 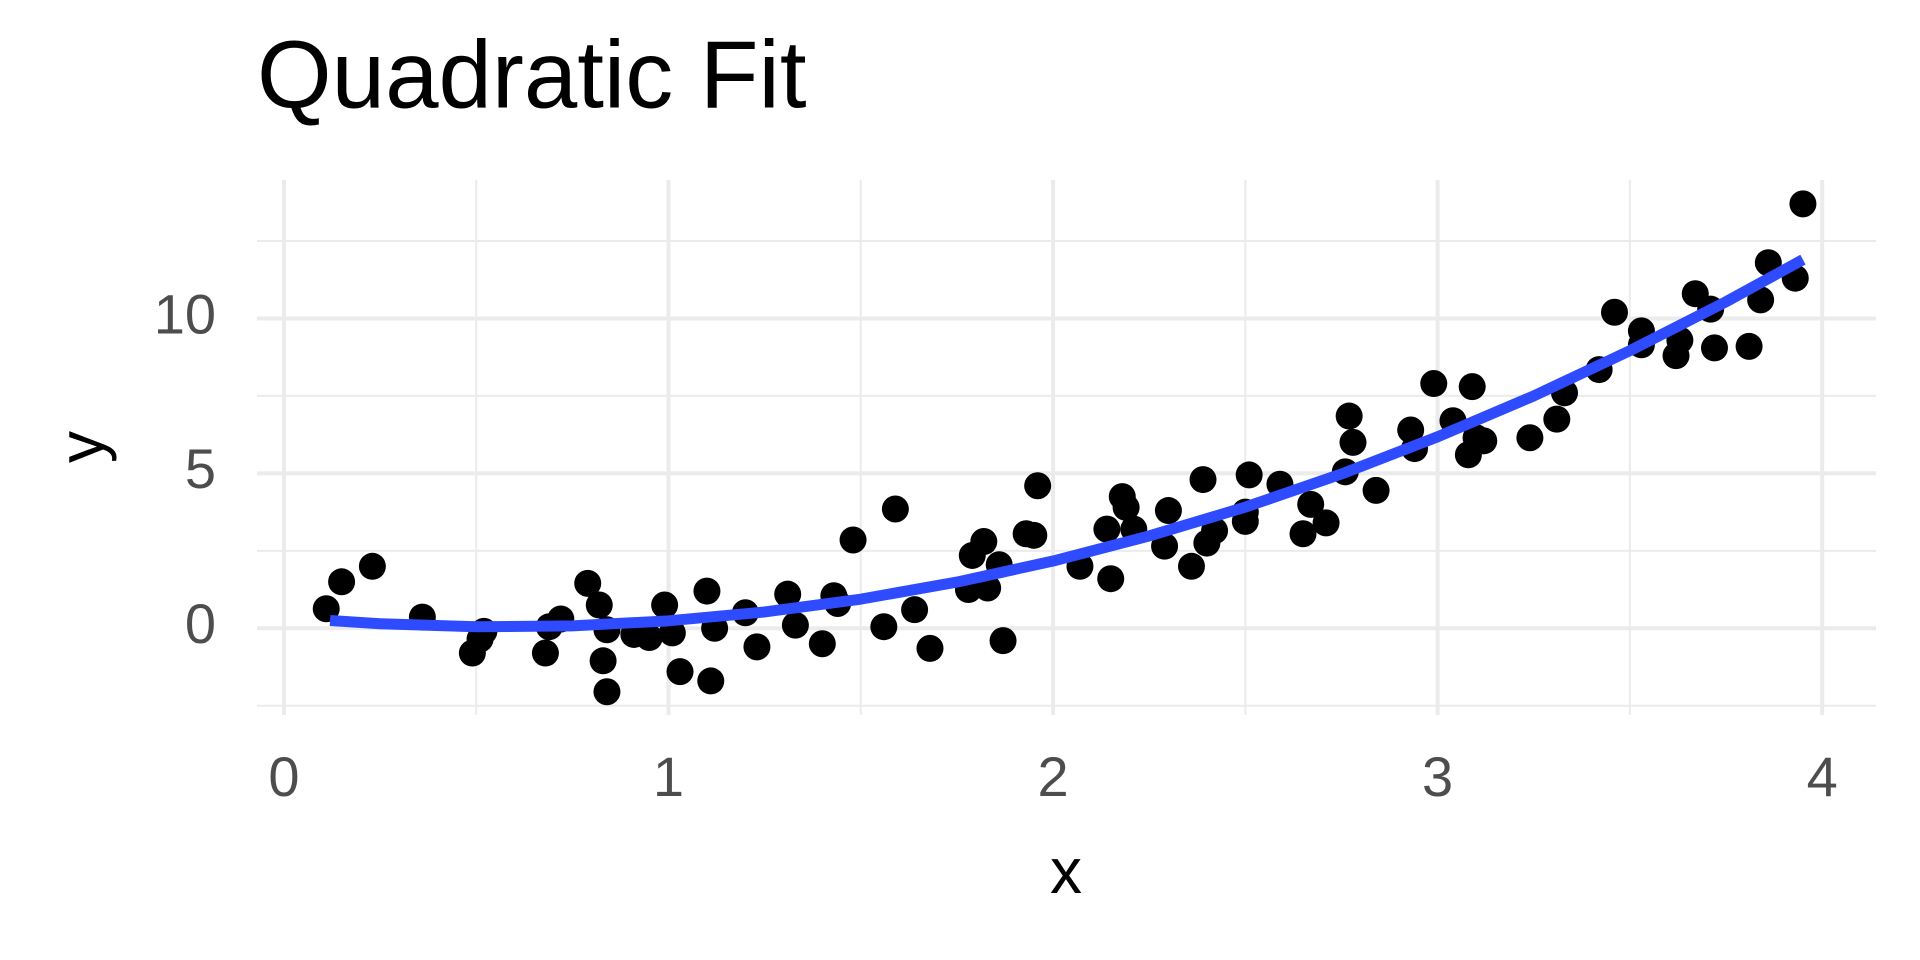 What do you see at coordinates (1437, 776) in the screenshot?
I see `x-tick-label: 3` at bounding box center [1437, 776].